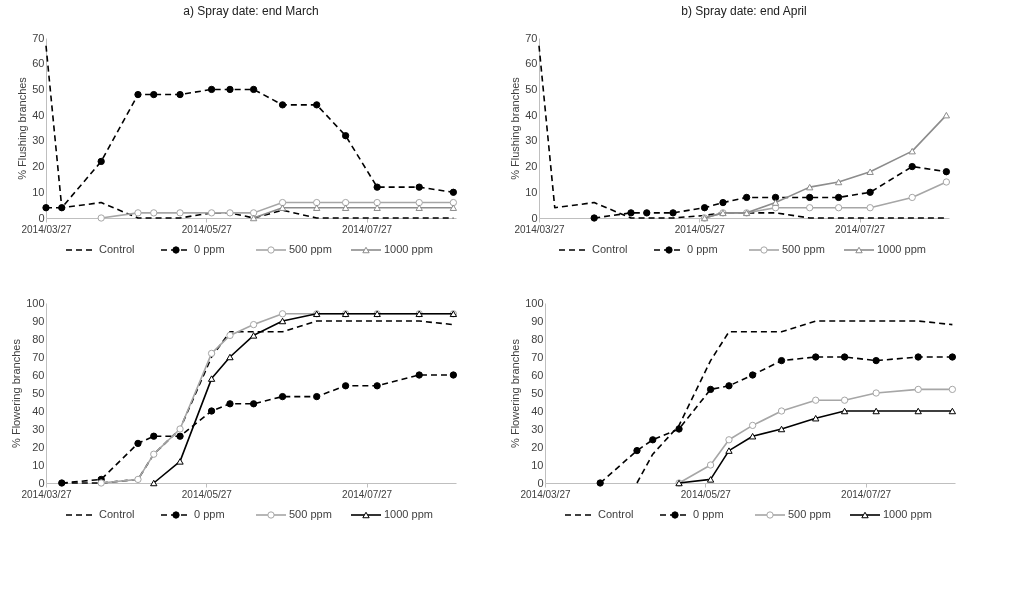 This screenshot has height=594, width=1013. I want to click on chart-title: a) Spray date: end March, so click(251, 11).